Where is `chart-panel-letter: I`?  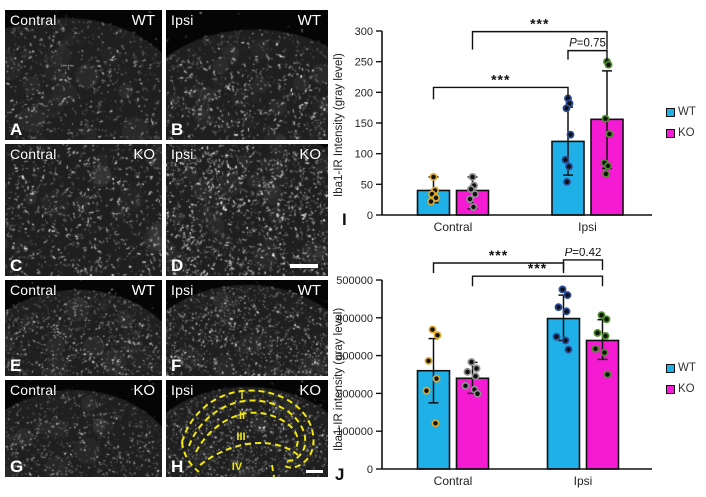 chart-panel-letter: I is located at coordinates (344, 219).